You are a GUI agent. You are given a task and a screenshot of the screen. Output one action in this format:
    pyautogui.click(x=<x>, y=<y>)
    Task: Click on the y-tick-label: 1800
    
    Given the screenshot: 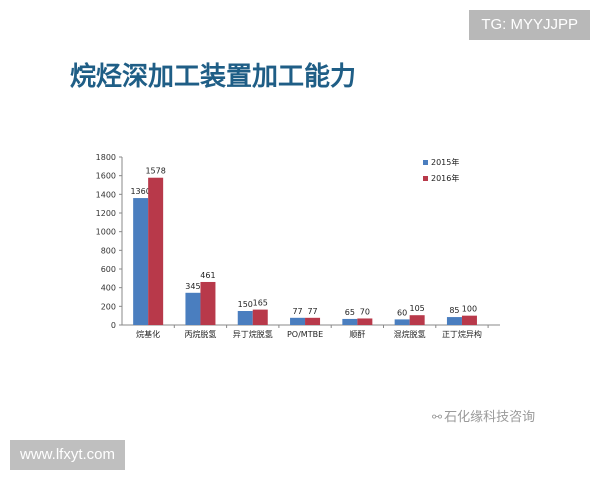 What is the action you would take?
    pyautogui.click(x=106, y=157)
    